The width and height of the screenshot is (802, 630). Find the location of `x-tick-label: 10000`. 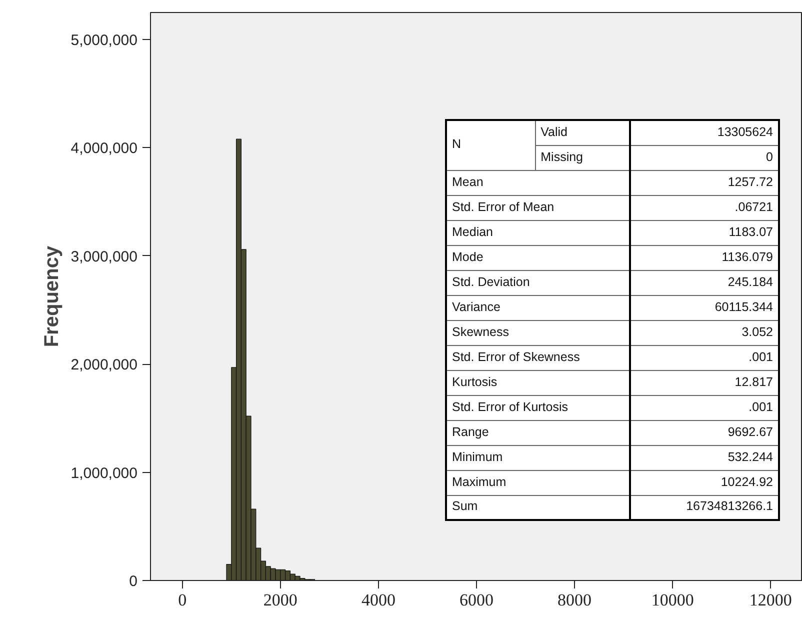

x-tick-label: 10000 is located at coordinates (672, 600).